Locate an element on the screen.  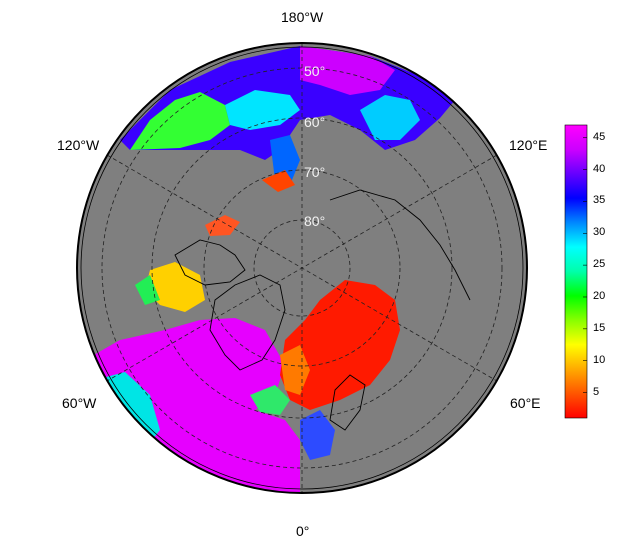
colorbar-tick-label: 10 is located at coordinates (599, 359).